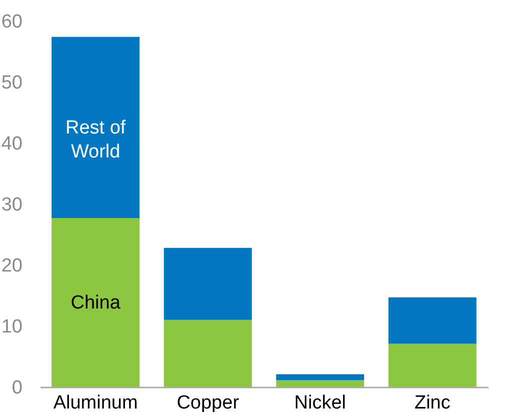 Image resolution: width=526 pixels, height=418 pixels. What do you see at coordinates (11, 266) in the screenshot?
I see `y-tick-label: 20` at bounding box center [11, 266].